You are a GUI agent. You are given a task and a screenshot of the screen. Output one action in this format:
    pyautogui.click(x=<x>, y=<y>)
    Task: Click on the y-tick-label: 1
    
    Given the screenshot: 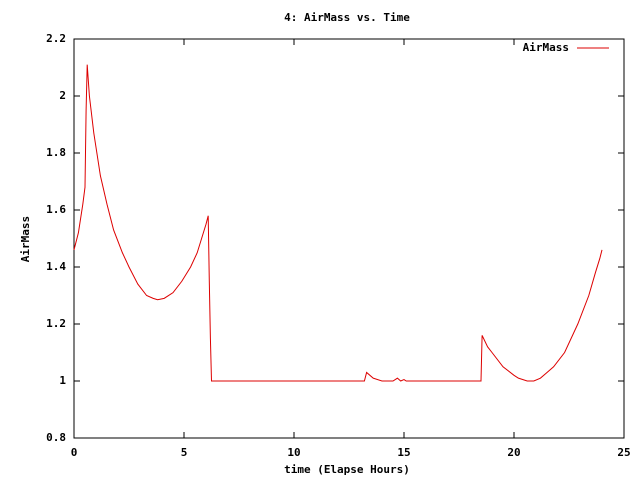 What is the action you would take?
    pyautogui.click(x=62, y=380)
    